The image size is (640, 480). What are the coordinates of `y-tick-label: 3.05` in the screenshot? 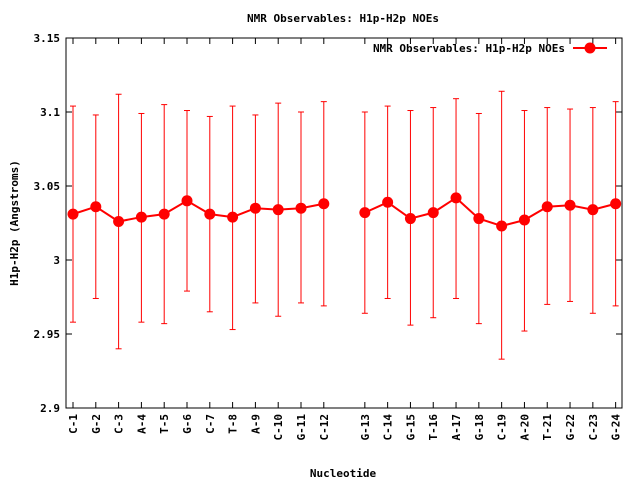 It's located at (47, 186).